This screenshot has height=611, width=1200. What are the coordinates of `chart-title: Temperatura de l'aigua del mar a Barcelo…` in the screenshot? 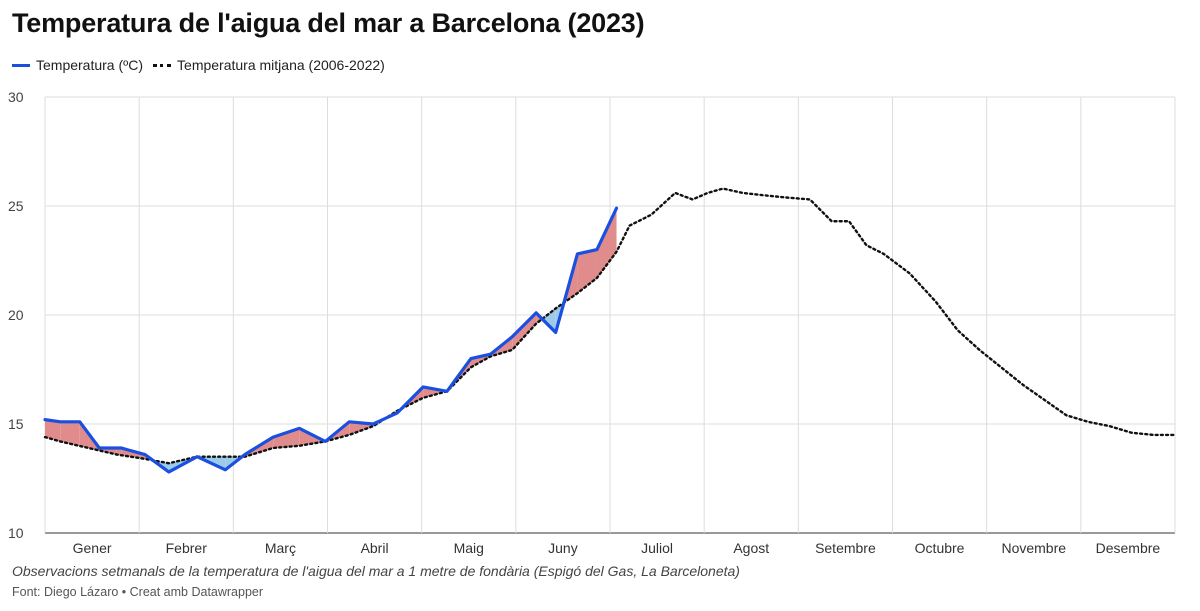 It's located at (328, 23).